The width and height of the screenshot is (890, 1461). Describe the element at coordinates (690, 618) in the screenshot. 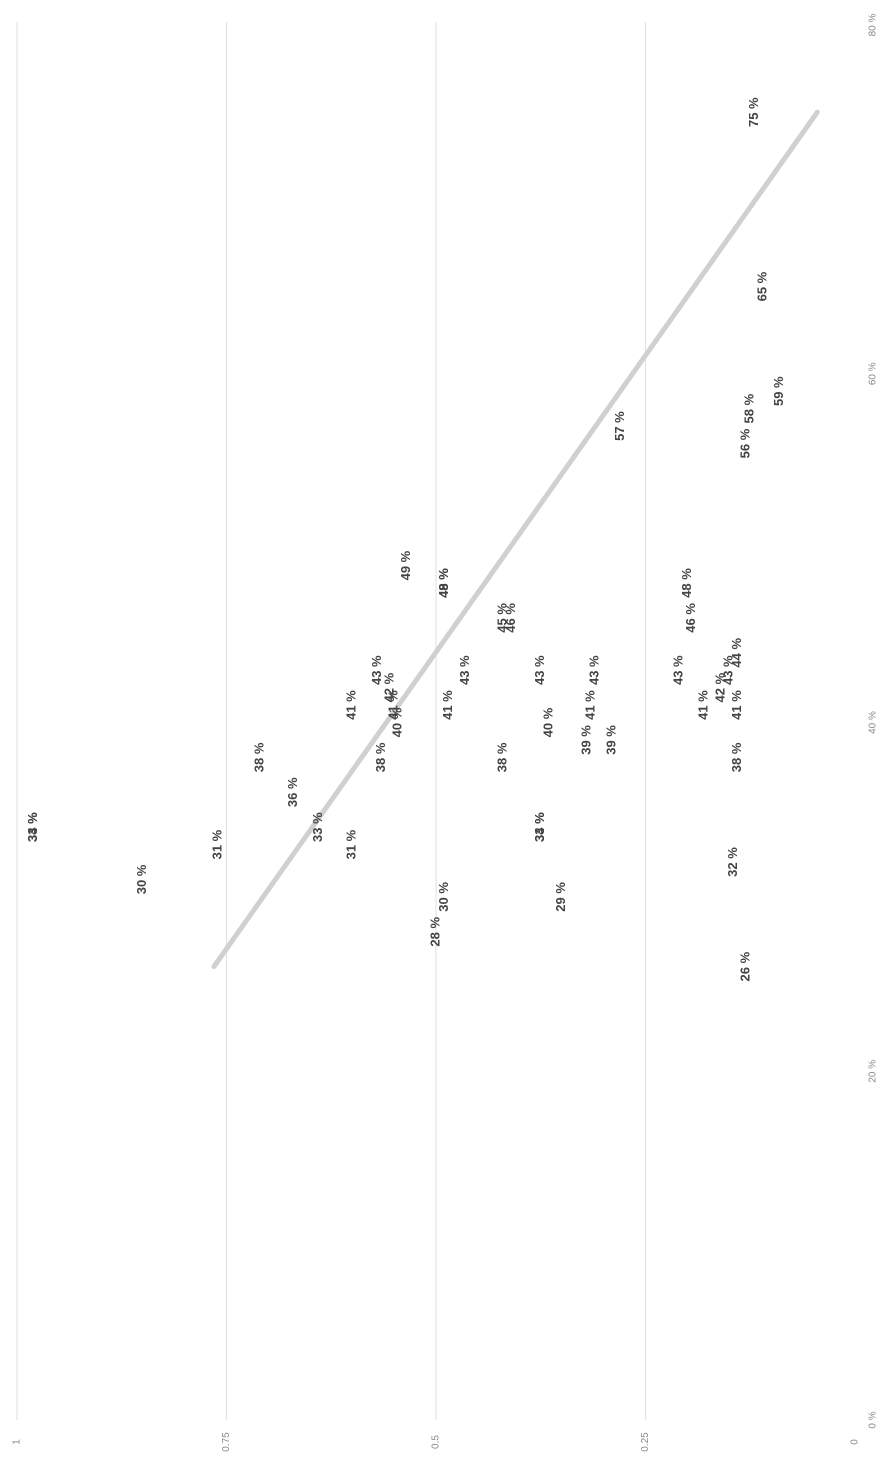

I see `data-label-36: 46 %` at that location.